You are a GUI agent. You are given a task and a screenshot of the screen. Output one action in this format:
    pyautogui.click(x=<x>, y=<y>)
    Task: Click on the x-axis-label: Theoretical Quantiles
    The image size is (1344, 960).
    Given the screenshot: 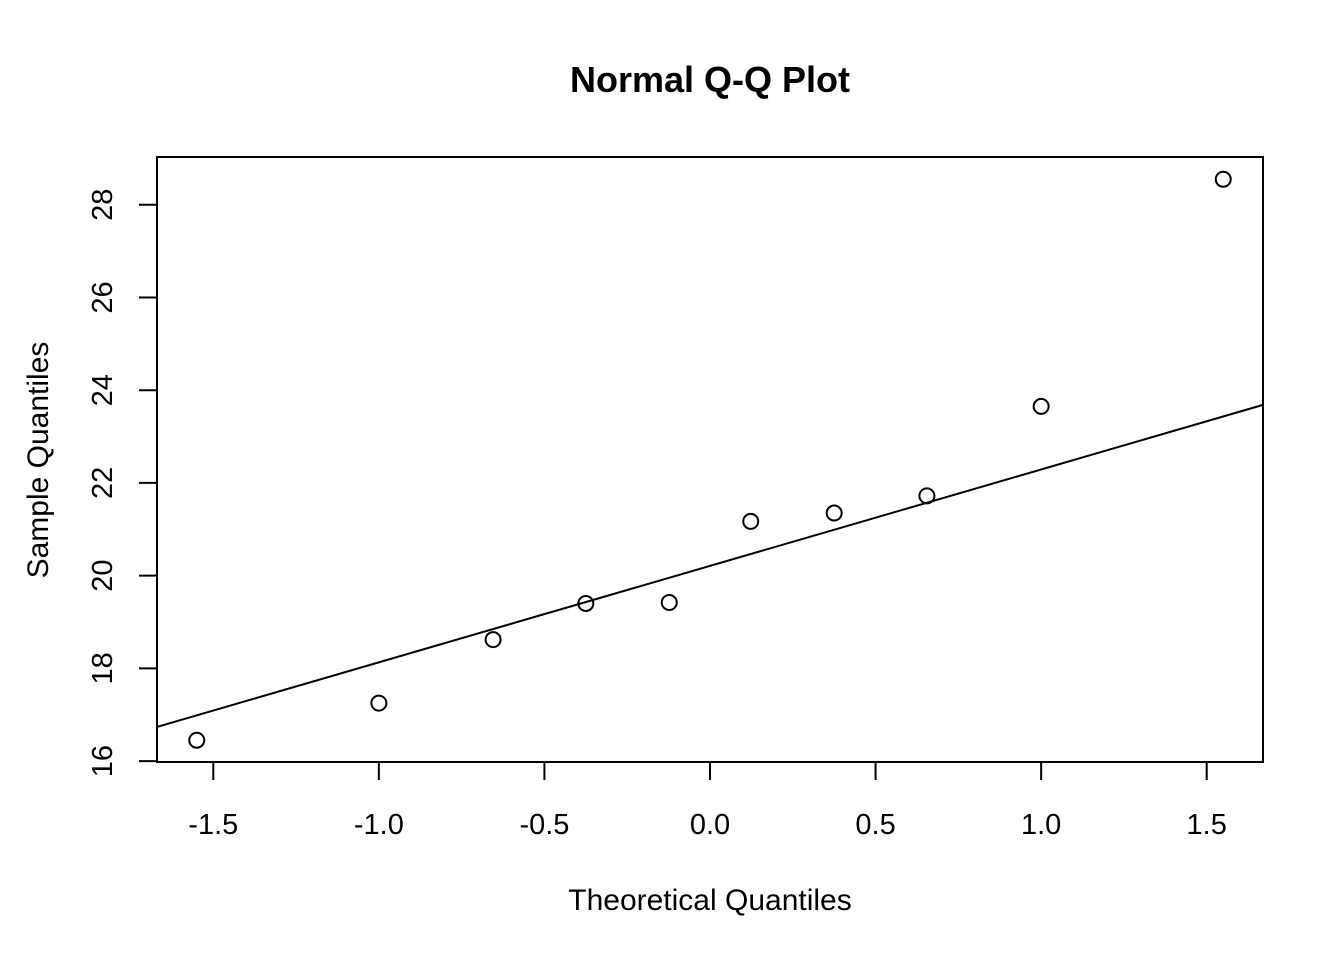 What is the action you would take?
    pyautogui.click(x=709, y=900)
    